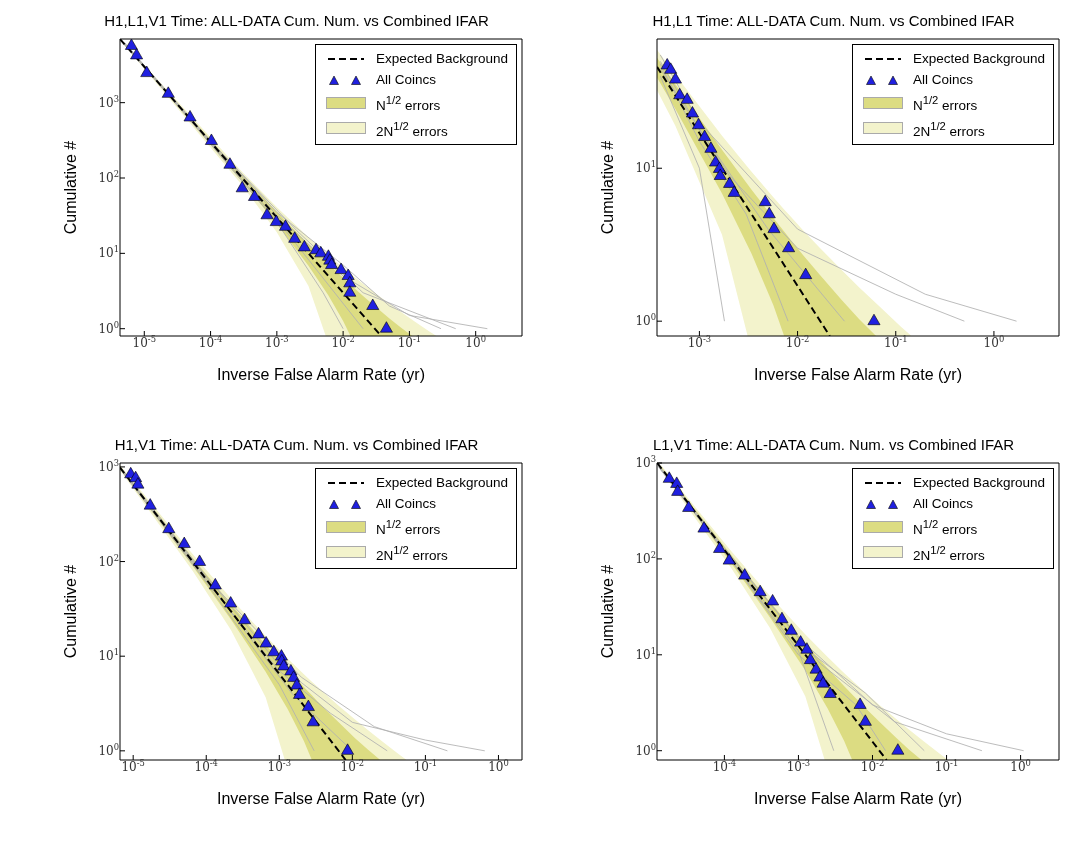  I want to click on chart-title: H1,L1 Time: ALL-DATA Cum. Num. vs Combined IFAR, so click(833, 20).